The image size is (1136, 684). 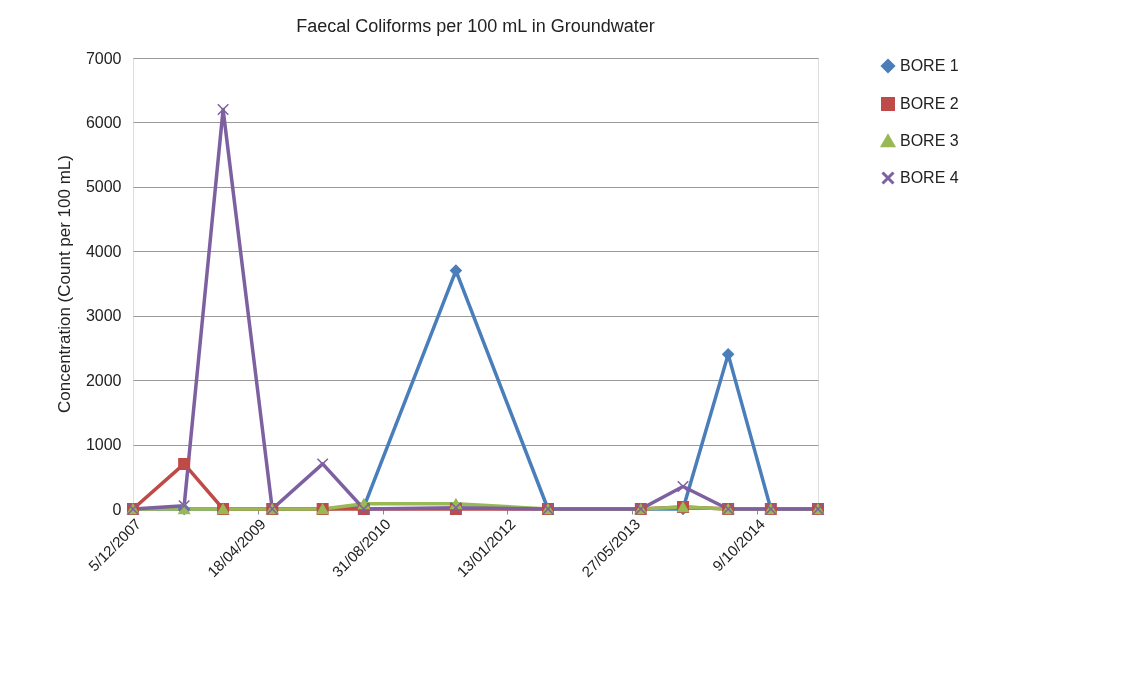 What do you see at coordinates (103, 122) in the screenshot?
I see `y-tick-label: 6000` at bounding box center [103, 122].